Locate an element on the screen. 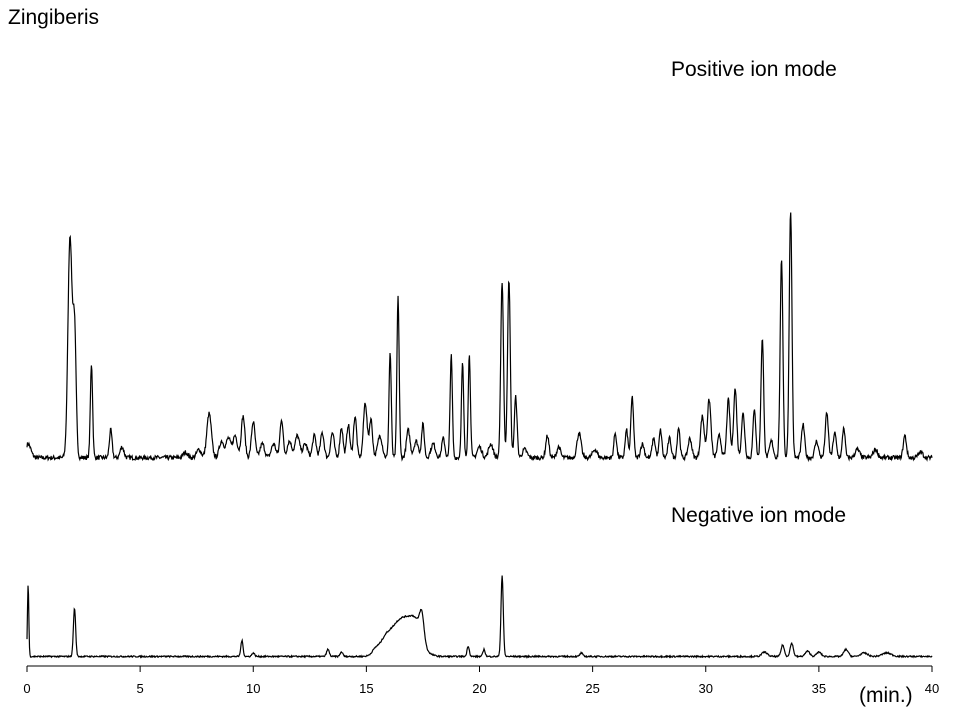  x-tick-label: 20 is located at coordinates (479, 688).